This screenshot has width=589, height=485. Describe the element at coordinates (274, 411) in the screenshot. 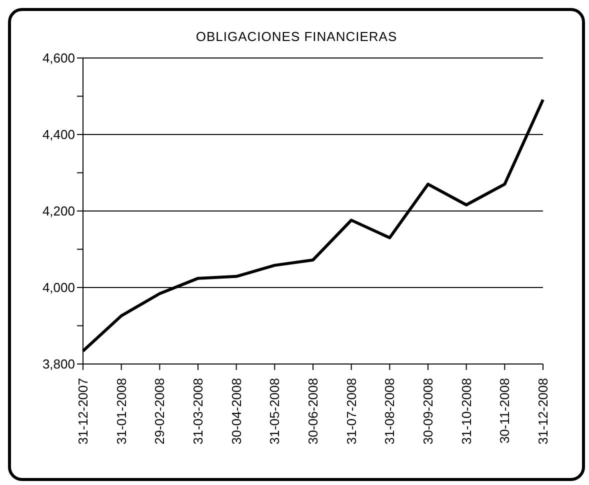

I see `x-tick-label: 31-05-2008` at that location.